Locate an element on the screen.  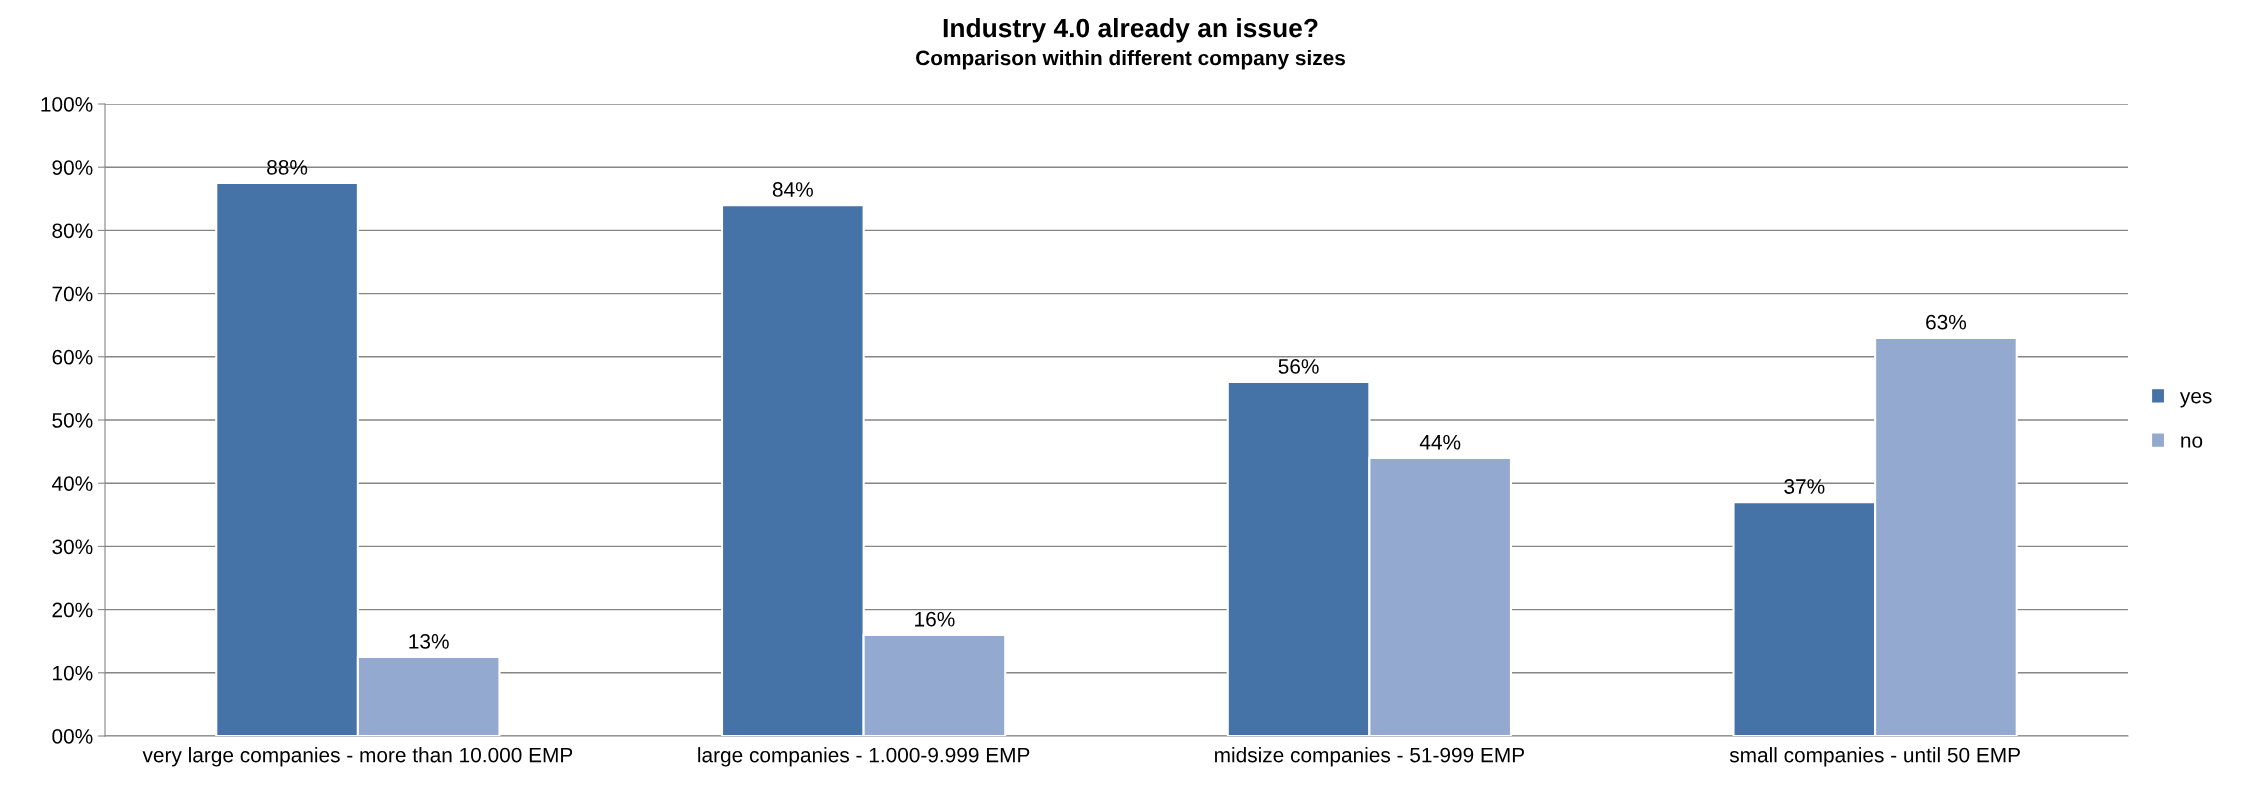
data-label: 16% is located at coordinates (935, 619).